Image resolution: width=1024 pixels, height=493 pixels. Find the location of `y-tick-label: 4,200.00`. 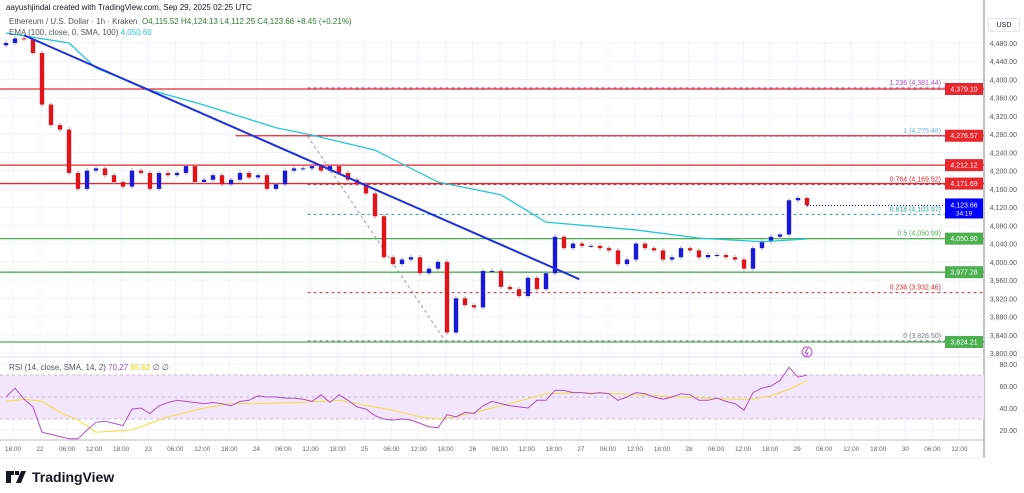

y-tick-label: 4,200.00 is located at coordinates (1003, 172).